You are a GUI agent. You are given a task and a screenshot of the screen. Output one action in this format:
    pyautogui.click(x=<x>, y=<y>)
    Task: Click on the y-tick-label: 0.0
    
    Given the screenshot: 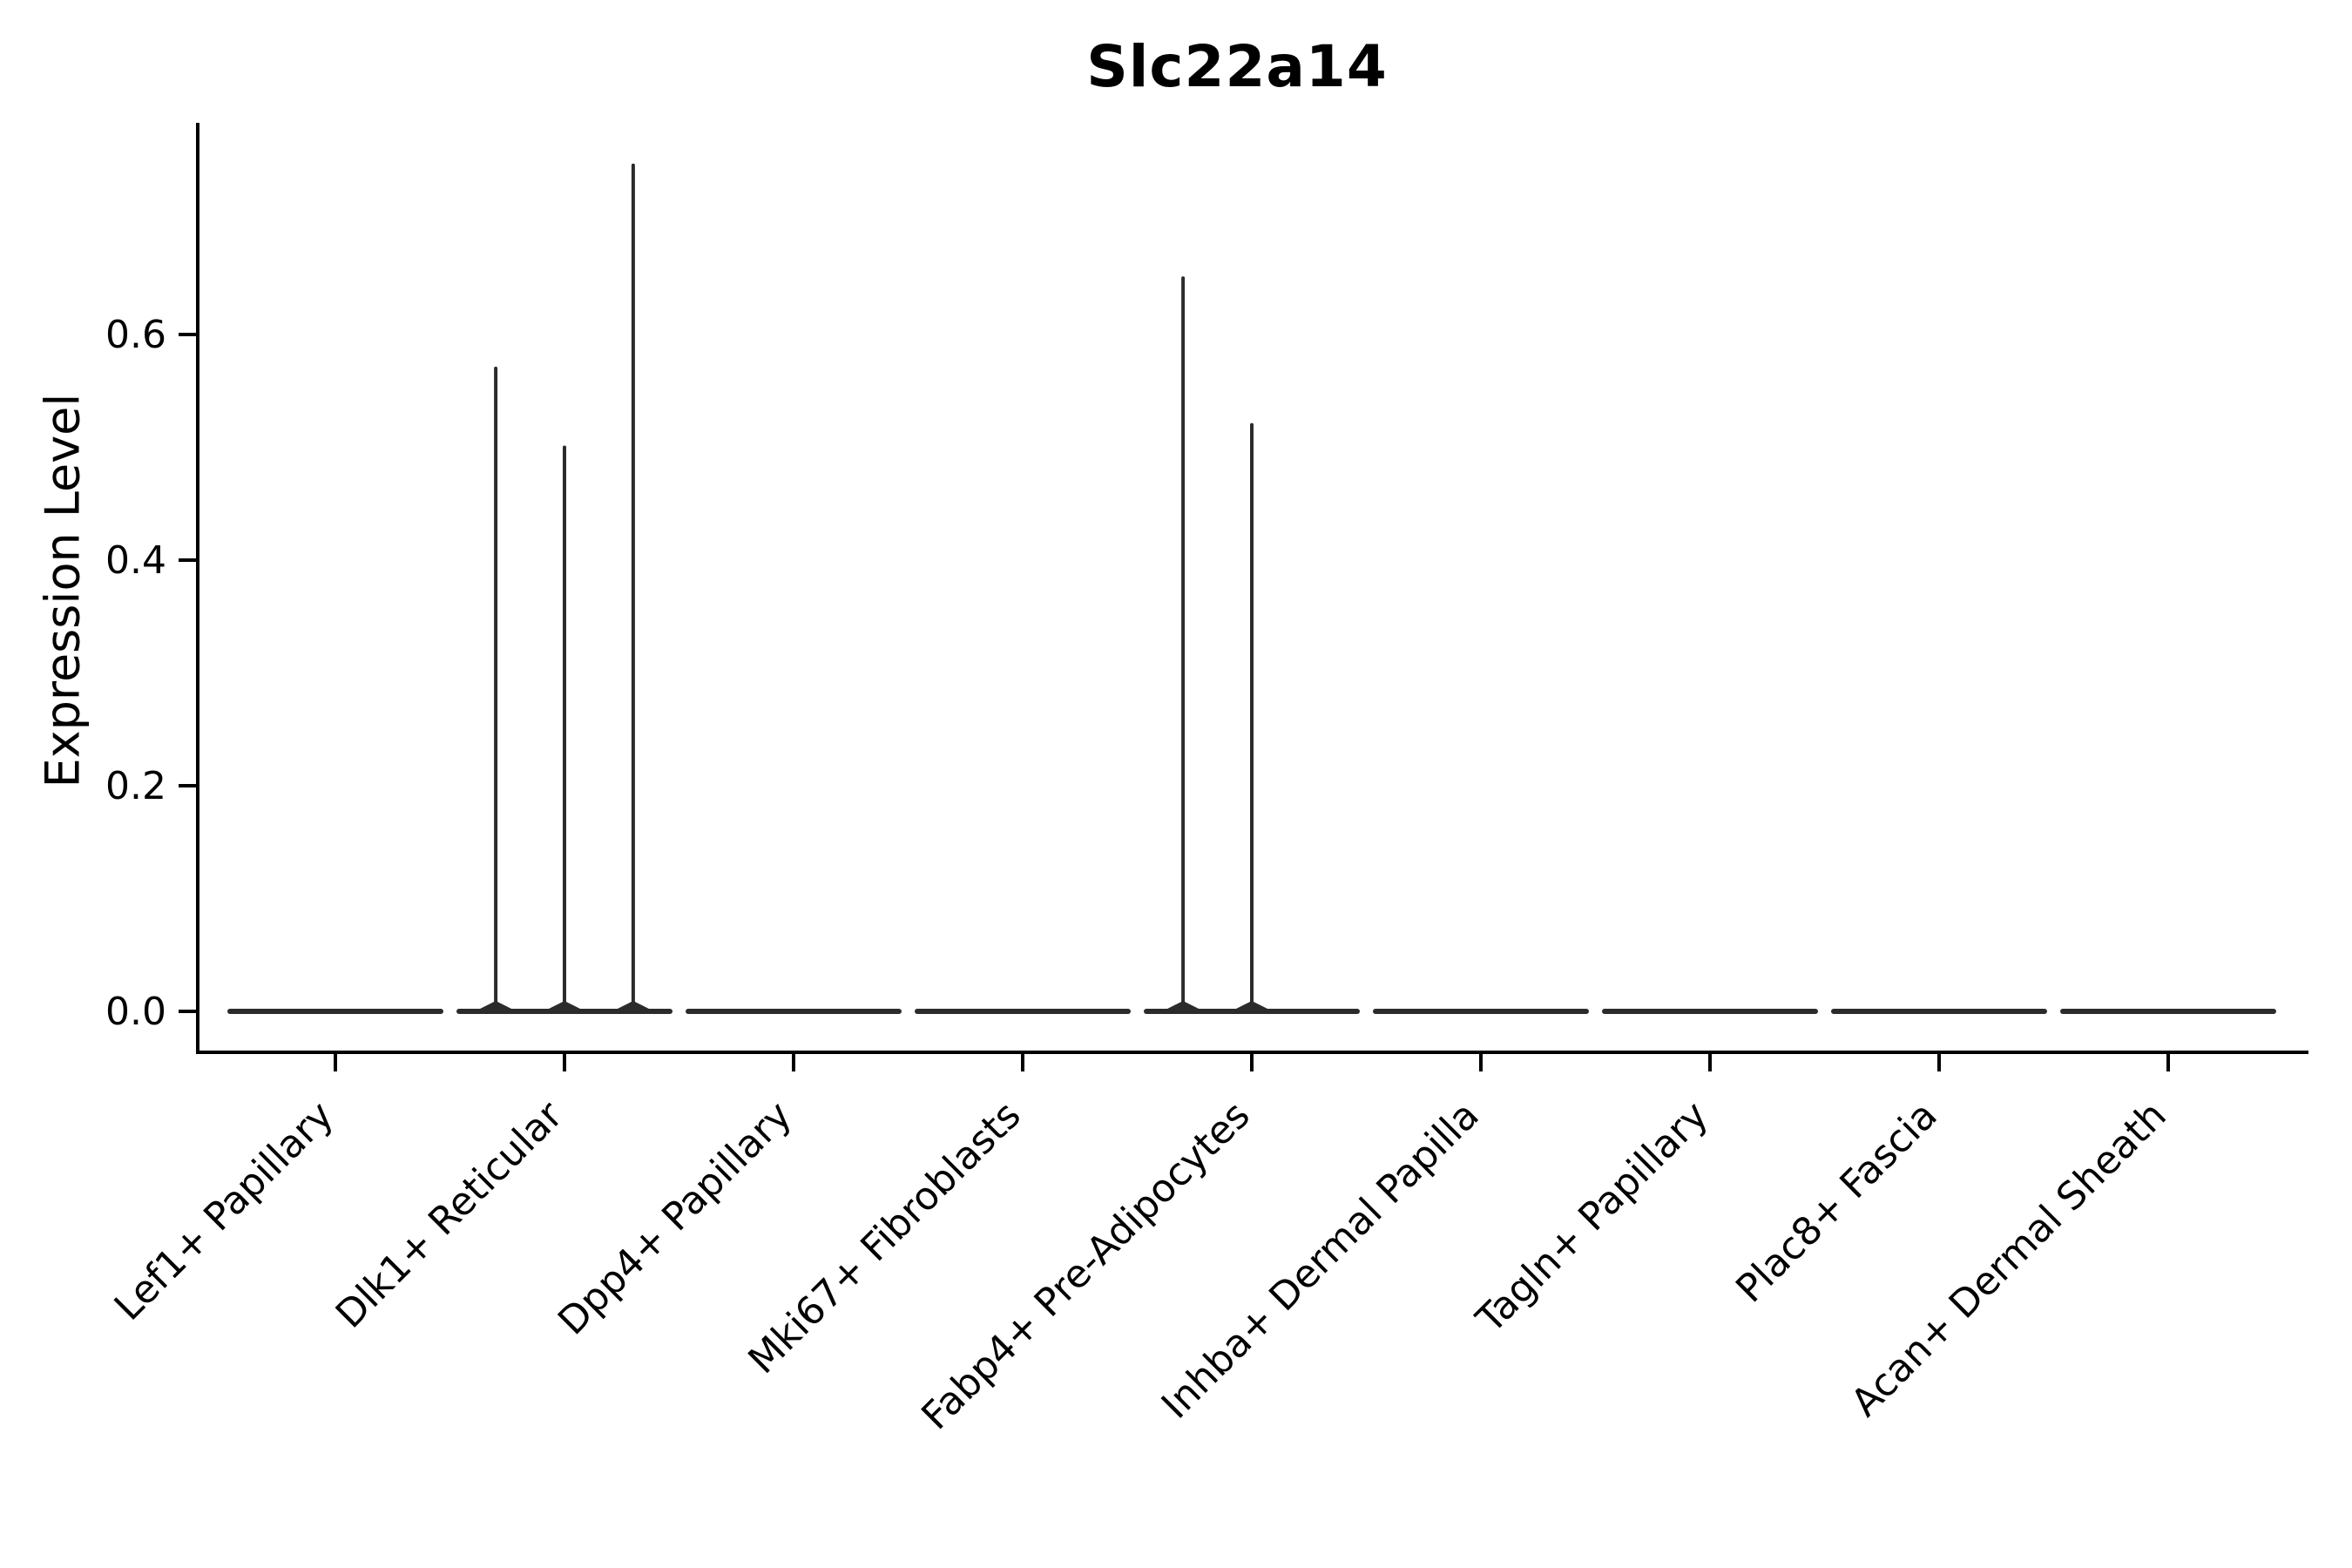 What is the action you would take?
    pyautogui.click(x=135, y=1012)
    